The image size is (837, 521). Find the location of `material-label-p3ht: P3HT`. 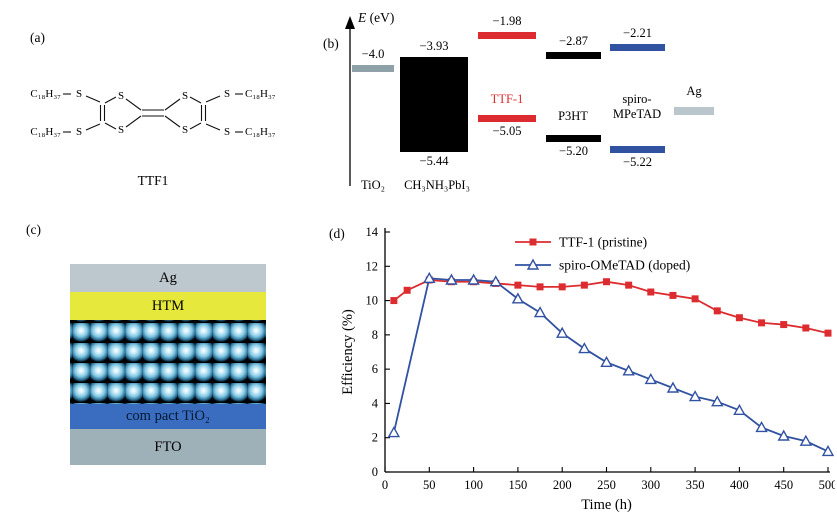

material-label-p3ht: P3HT is located at coordinates (573, 116).